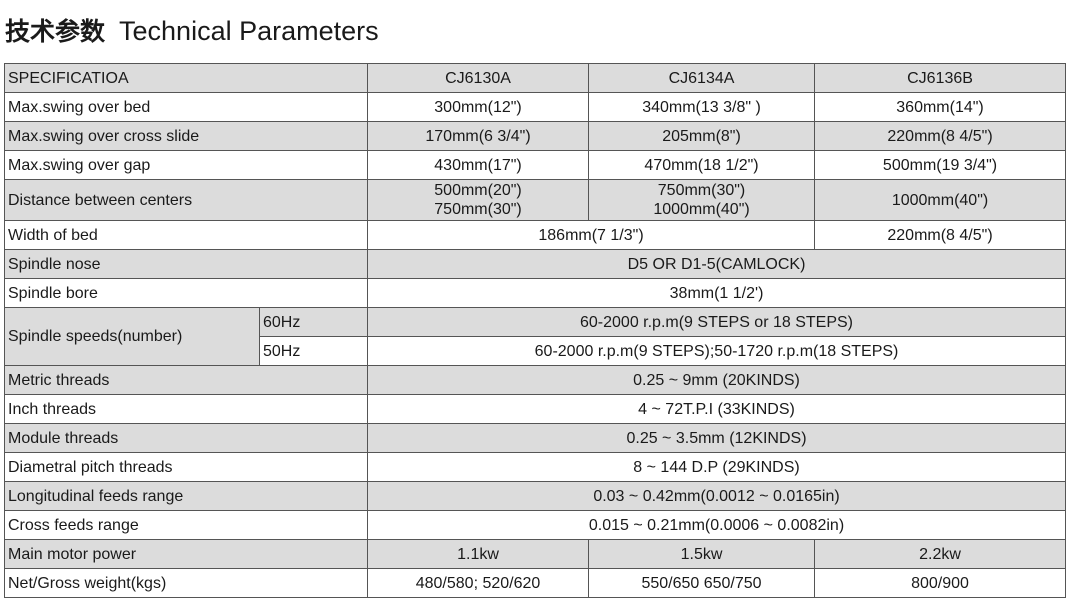 The image size is (1067, 616). Describe the element at coordinates (478, 583) in the screenshot. I see `cell: 480/580; 520/620` at that location.